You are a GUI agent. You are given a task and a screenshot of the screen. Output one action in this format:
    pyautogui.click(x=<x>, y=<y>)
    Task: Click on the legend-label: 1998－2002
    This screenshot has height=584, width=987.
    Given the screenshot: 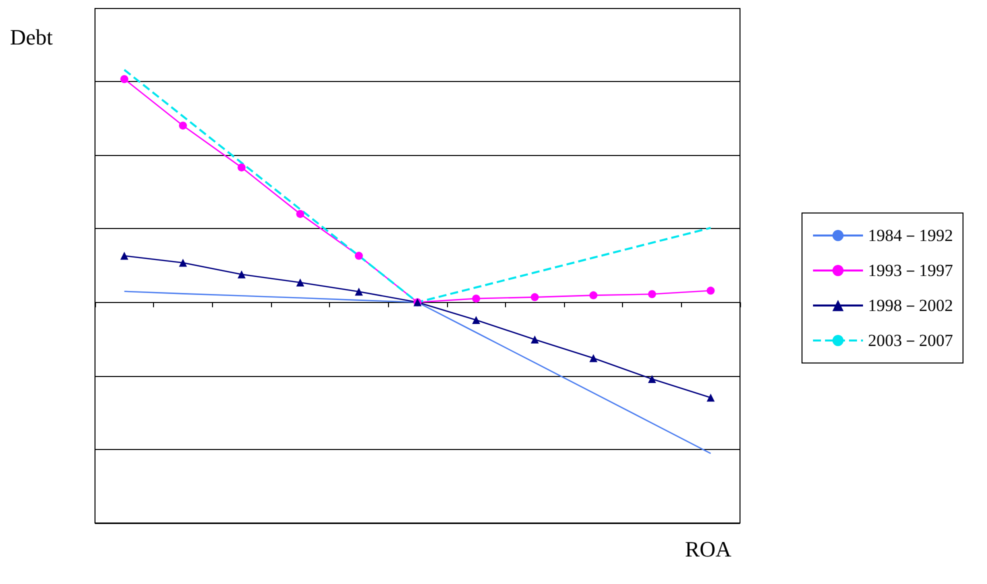 What is the action you would take?
    pyautogui.click(x=910, y=305)
    